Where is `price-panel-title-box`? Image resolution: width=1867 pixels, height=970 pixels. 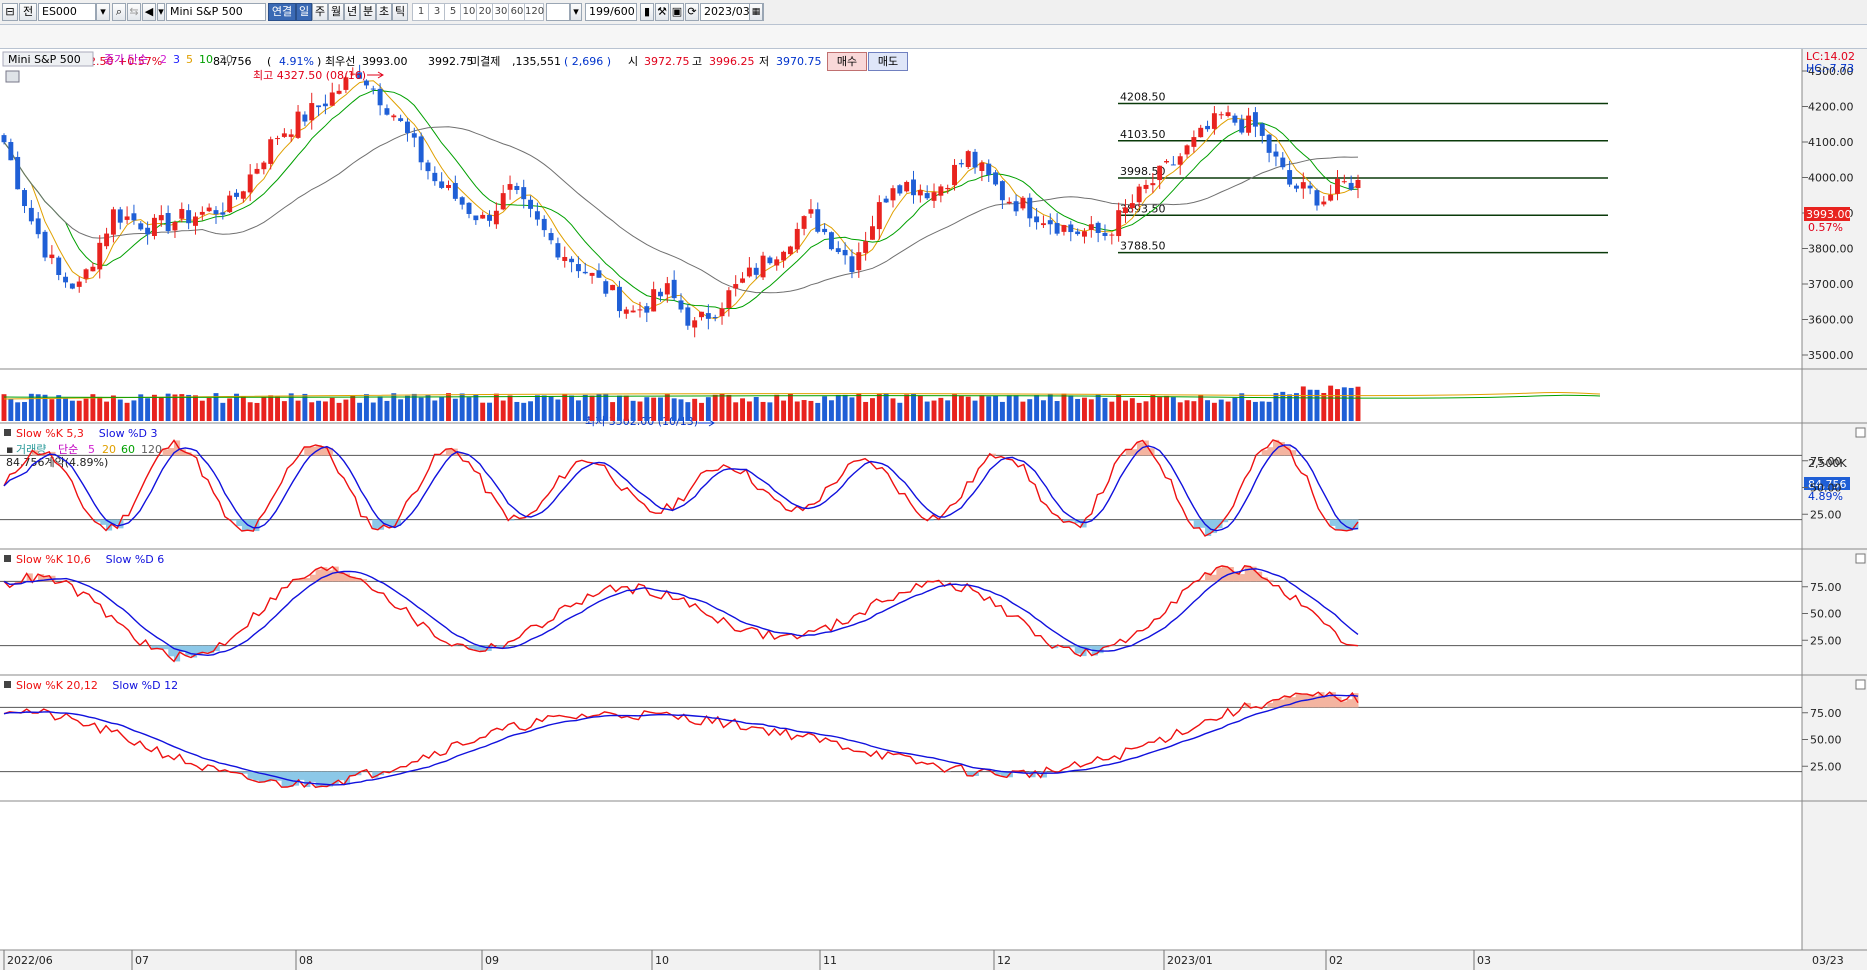 price-panel-title-box is located at coordinates (48, 59).